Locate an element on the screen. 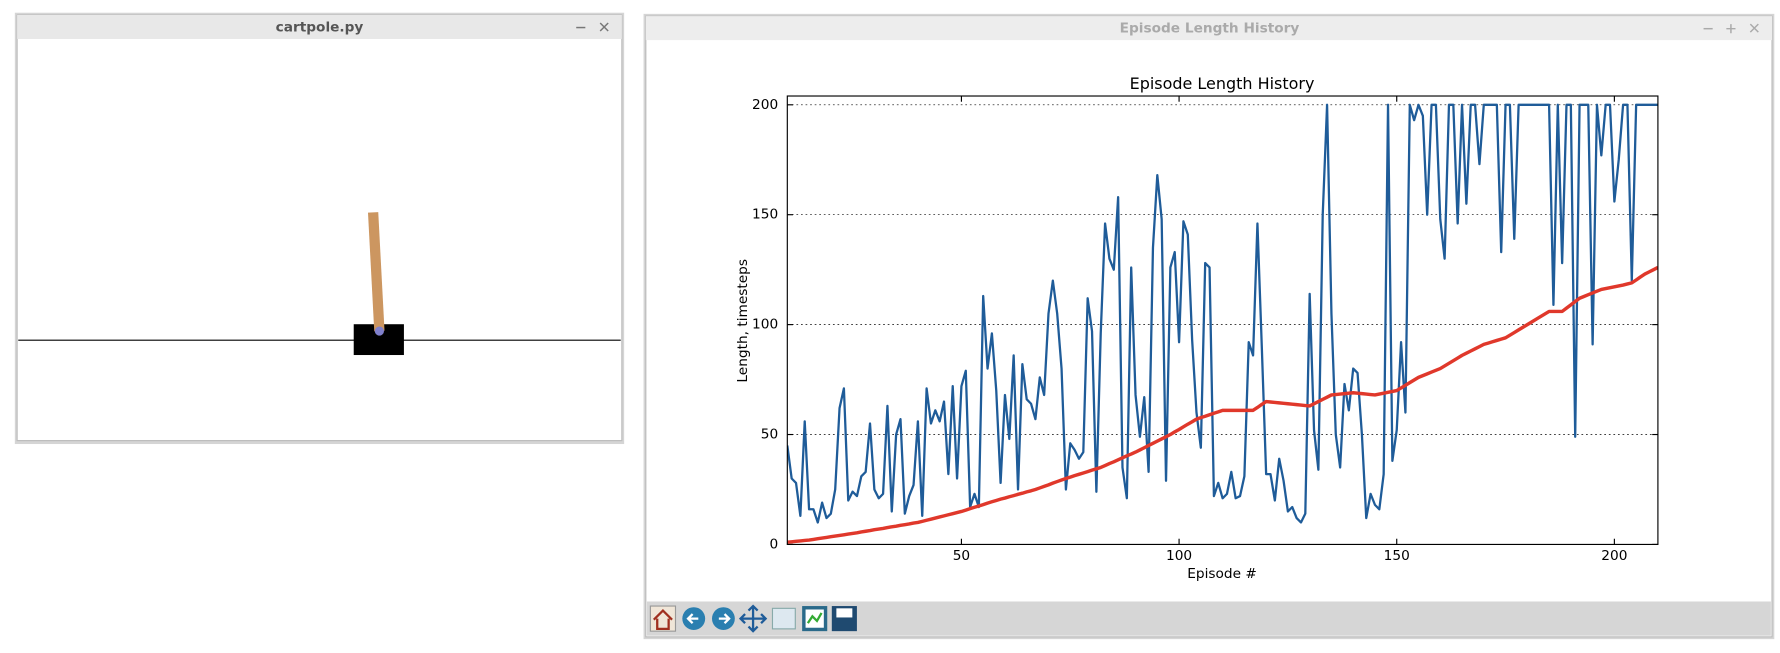 The width and height of the screenshot is (1780, 653). toolbar-buttons is located at coordinates (753, 618).